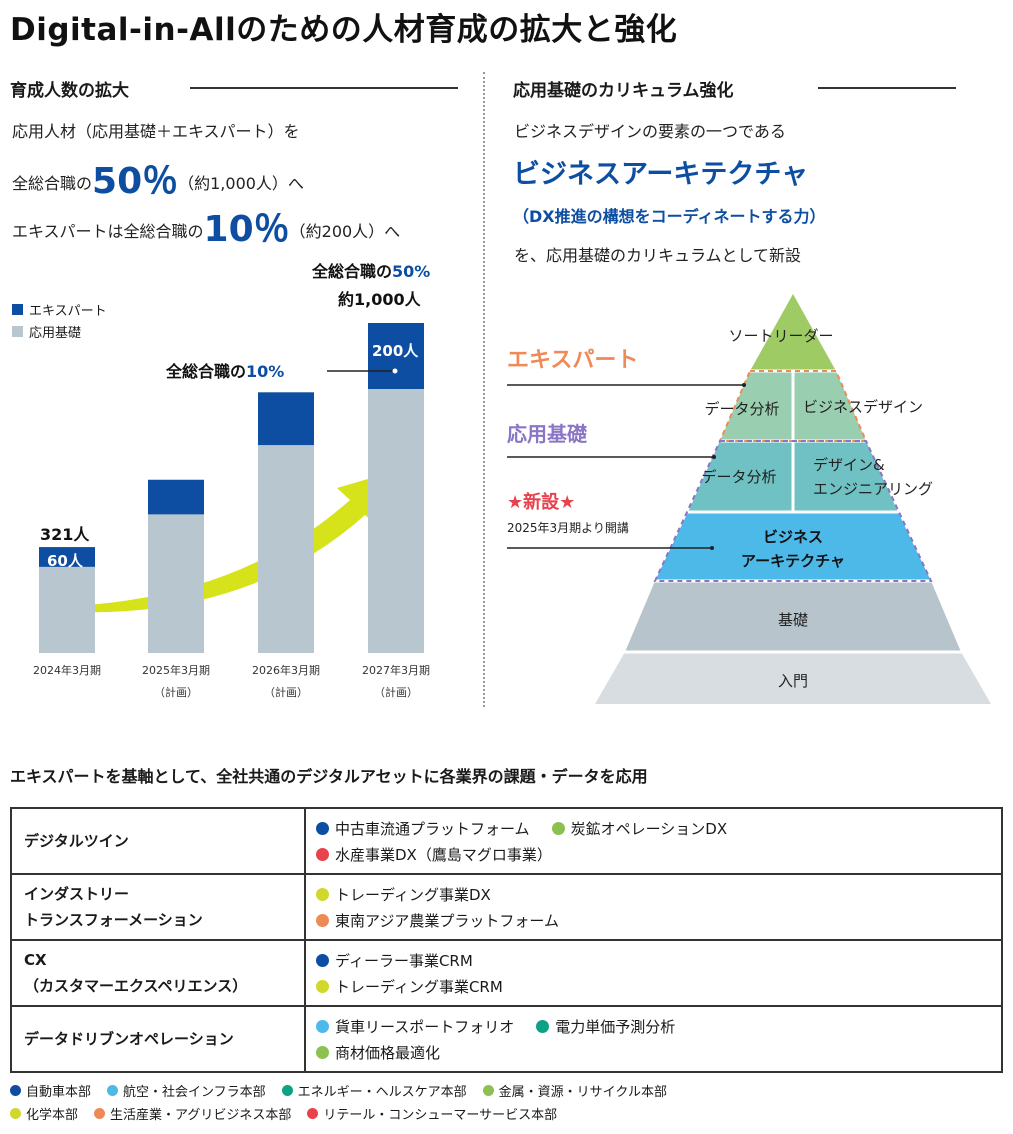  I want to click on table-items-cell: 貨車リースポートフォリオ 電力単価予測分析商材価格最適化, so click(653, 1039).